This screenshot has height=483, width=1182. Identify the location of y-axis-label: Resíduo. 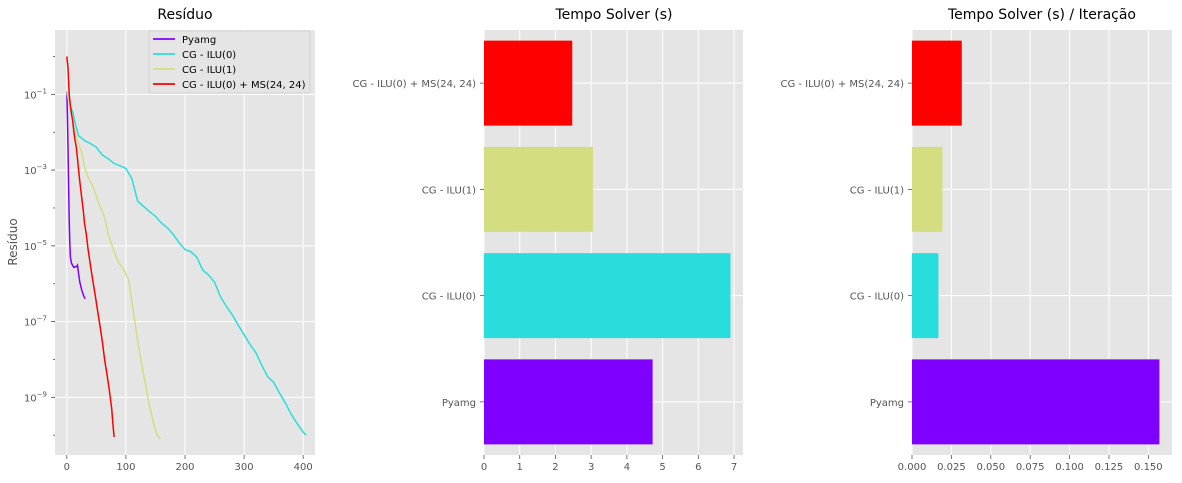
(13, 241).